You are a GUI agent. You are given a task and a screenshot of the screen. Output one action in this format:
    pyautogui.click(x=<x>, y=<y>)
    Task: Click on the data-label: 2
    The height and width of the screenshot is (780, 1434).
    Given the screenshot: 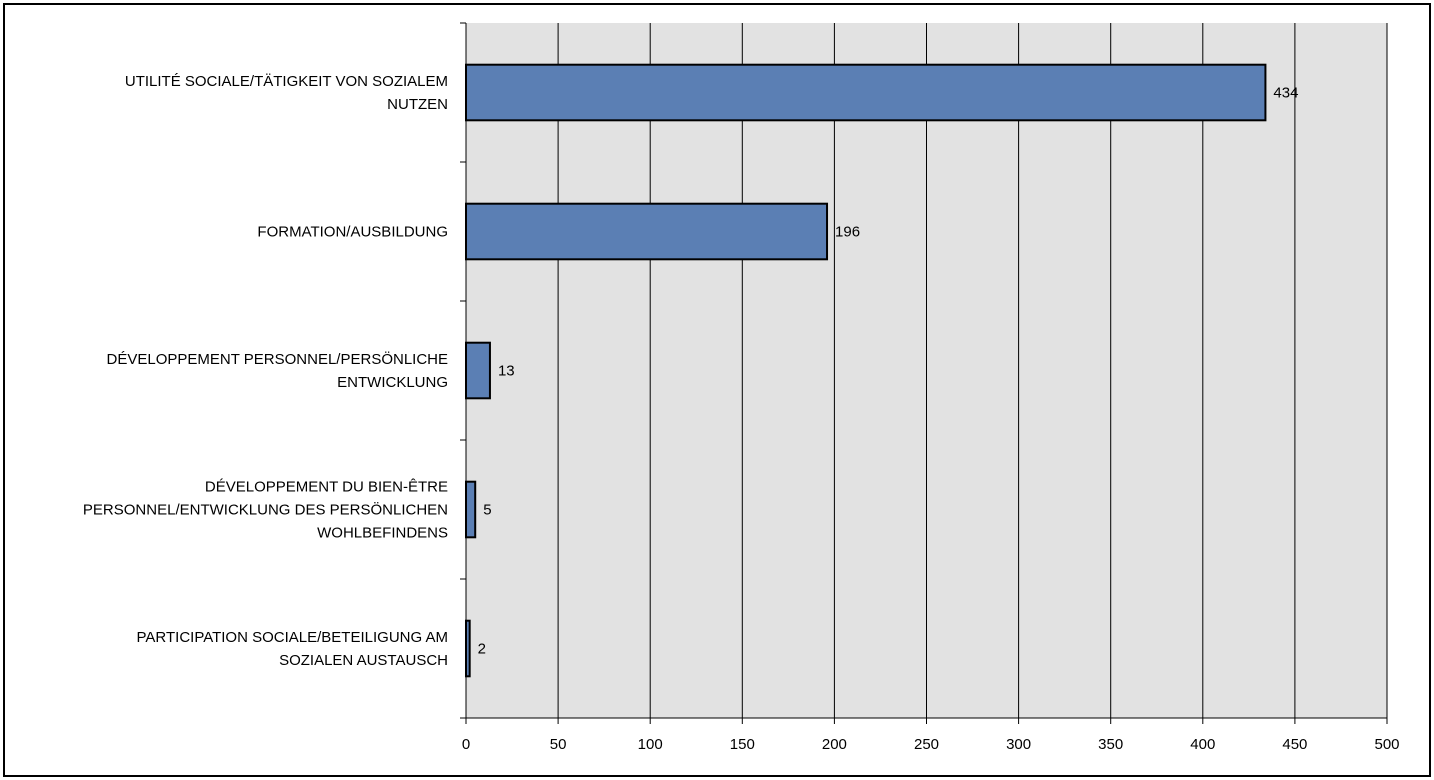 What is the action you would take?
    pyautogui.click(x=482, y=649)
    